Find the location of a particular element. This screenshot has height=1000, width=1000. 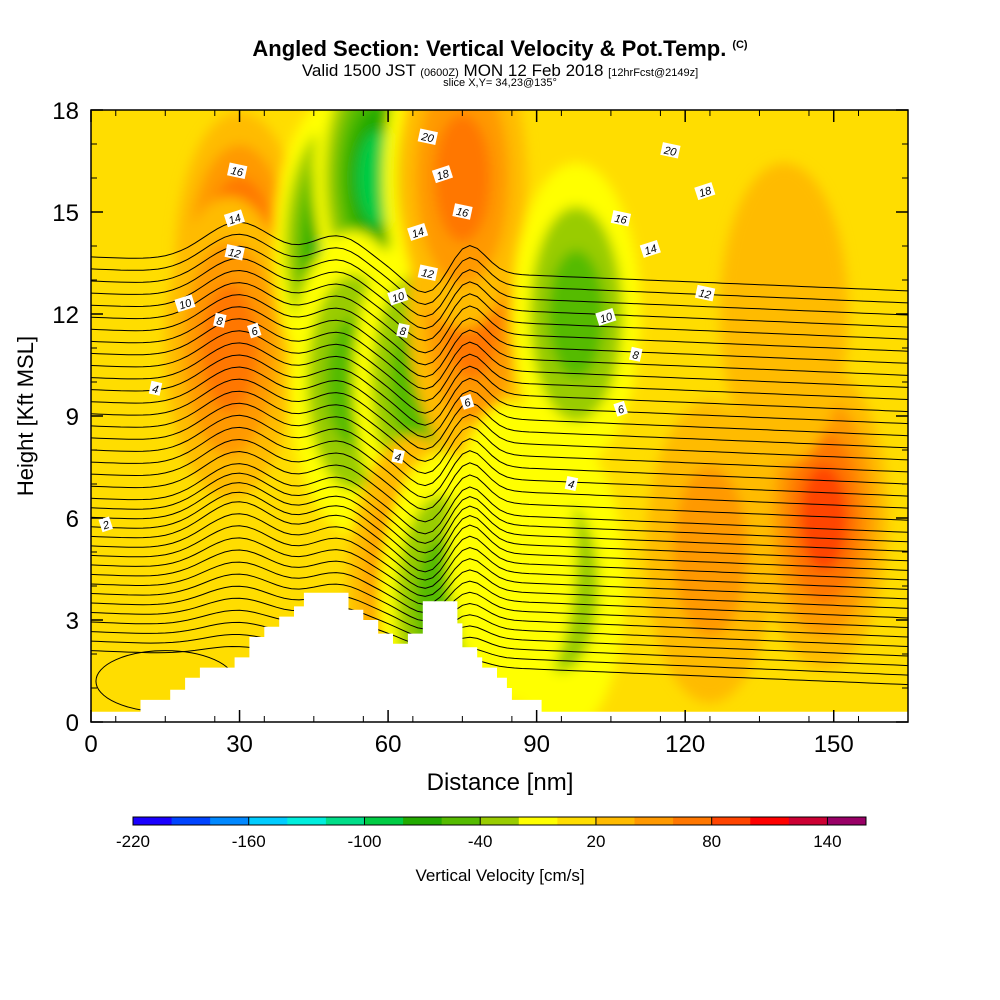

colorbar: -220 -160 -100 -40 20 80 140 is located at coordinates (491, 833).